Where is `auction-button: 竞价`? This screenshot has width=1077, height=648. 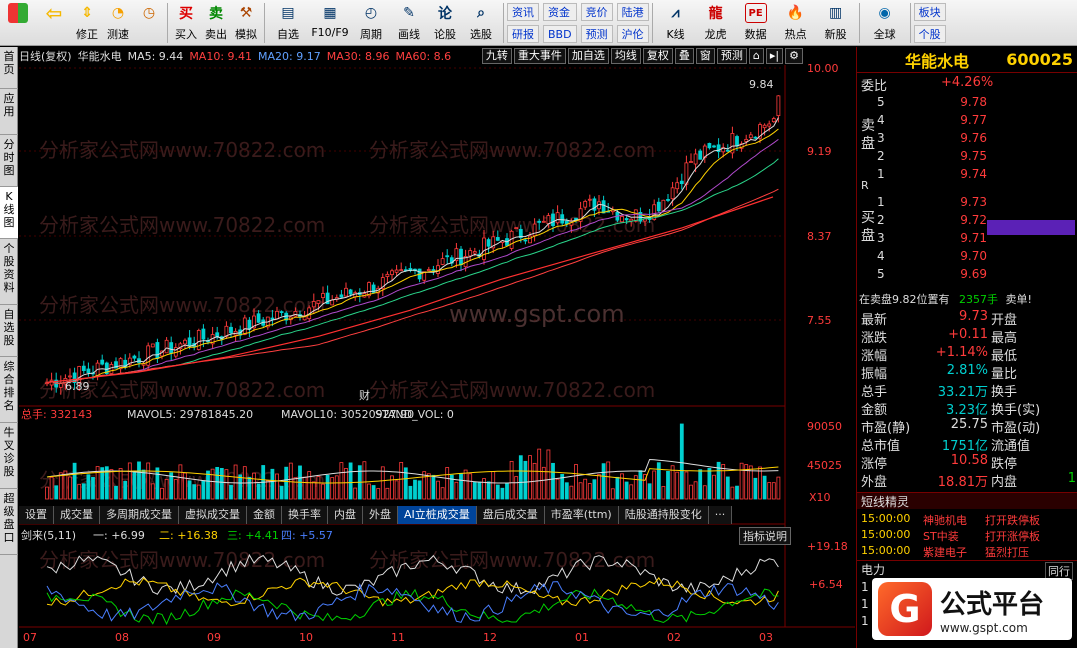
auction-button: 竞价 is located at coordinates (596, 12).